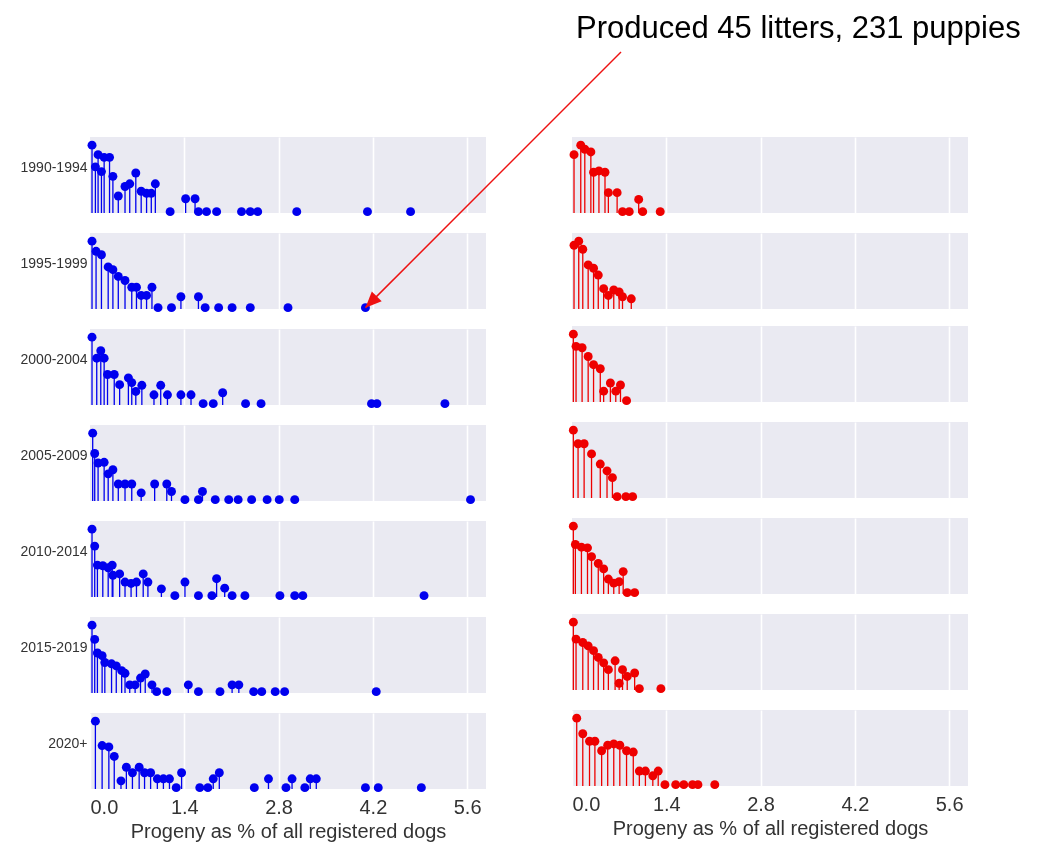  What do you see at coordinates (184, 806) in the screenshot?
I see `x-tick-label: 1.4` at bounding box center [184, 806].